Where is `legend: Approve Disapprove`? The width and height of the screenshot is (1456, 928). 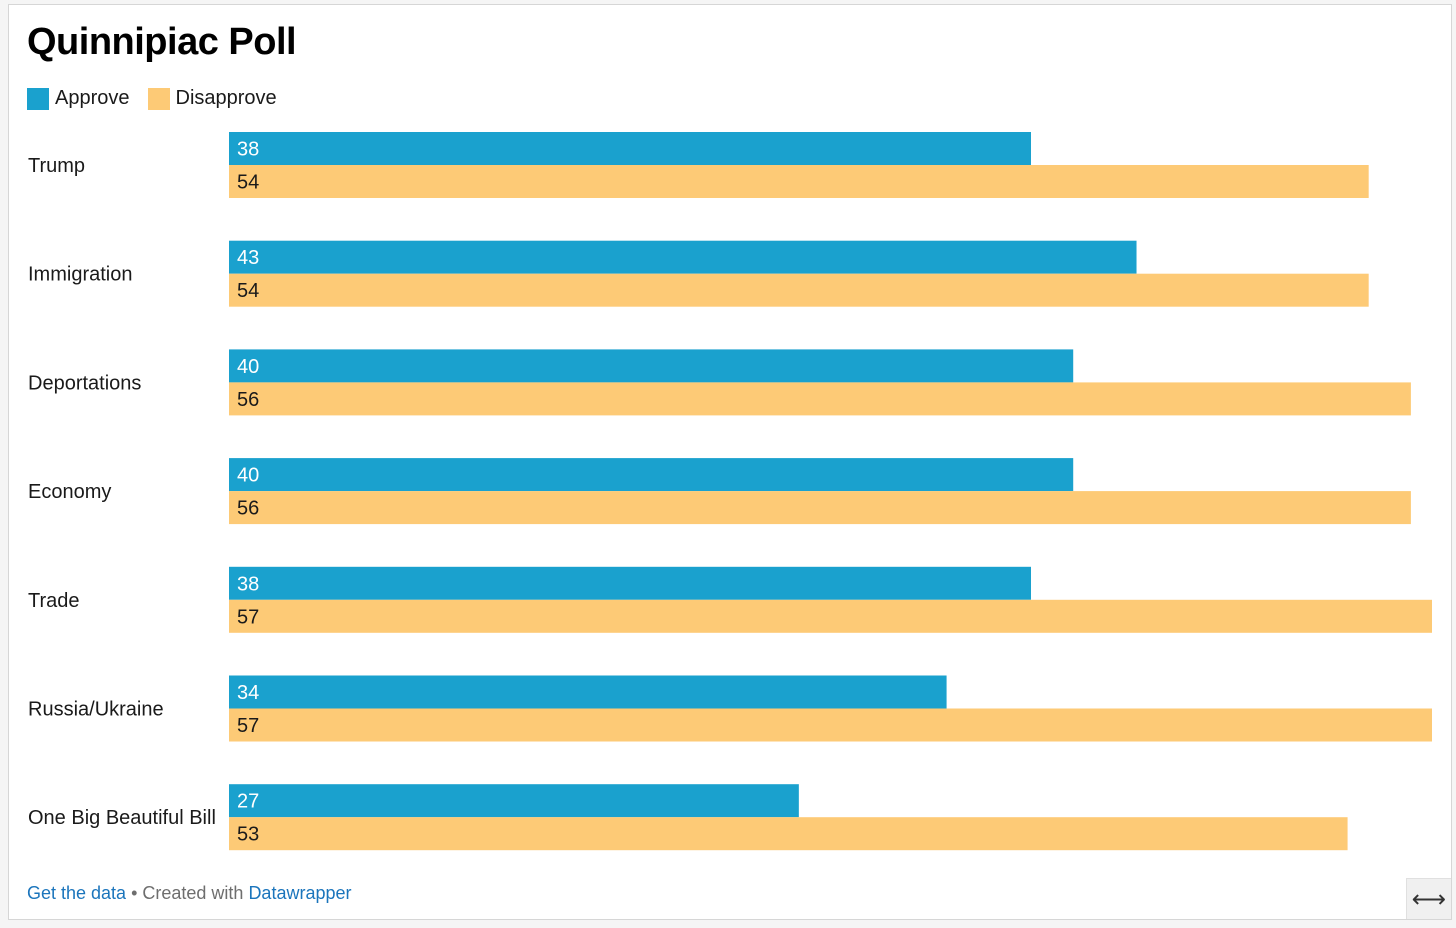
legend: Approve Disapprove is located at coordinates (161, 98).